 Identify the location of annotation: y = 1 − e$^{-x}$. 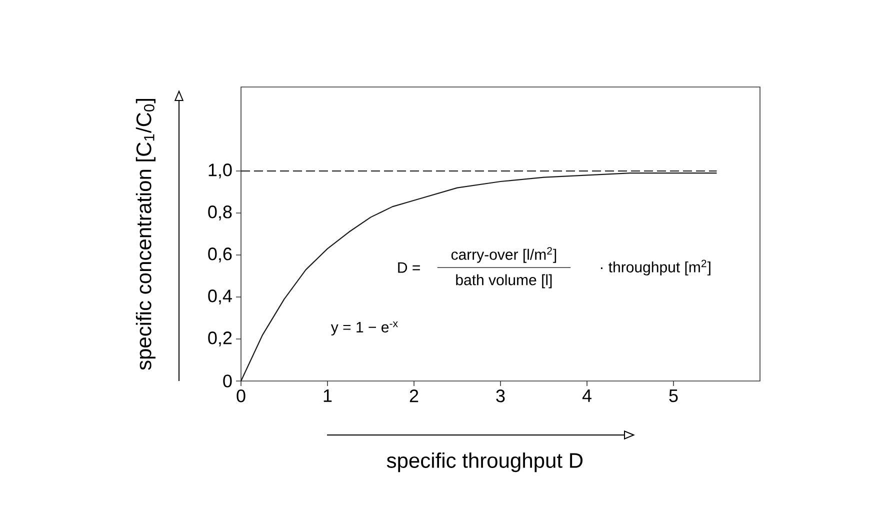
(364, 329).